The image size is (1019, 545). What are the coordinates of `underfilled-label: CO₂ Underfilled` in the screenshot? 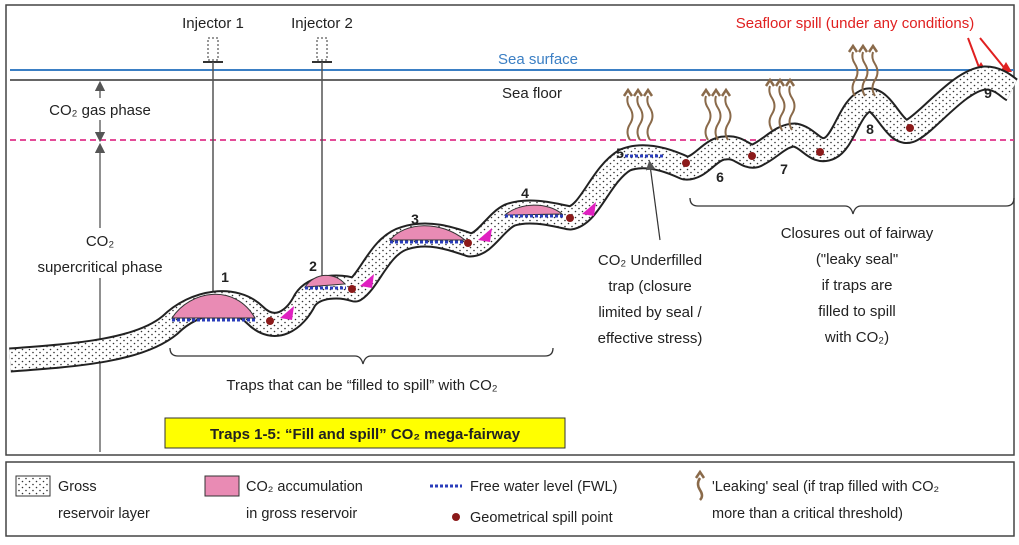 It's located at (650, 260).